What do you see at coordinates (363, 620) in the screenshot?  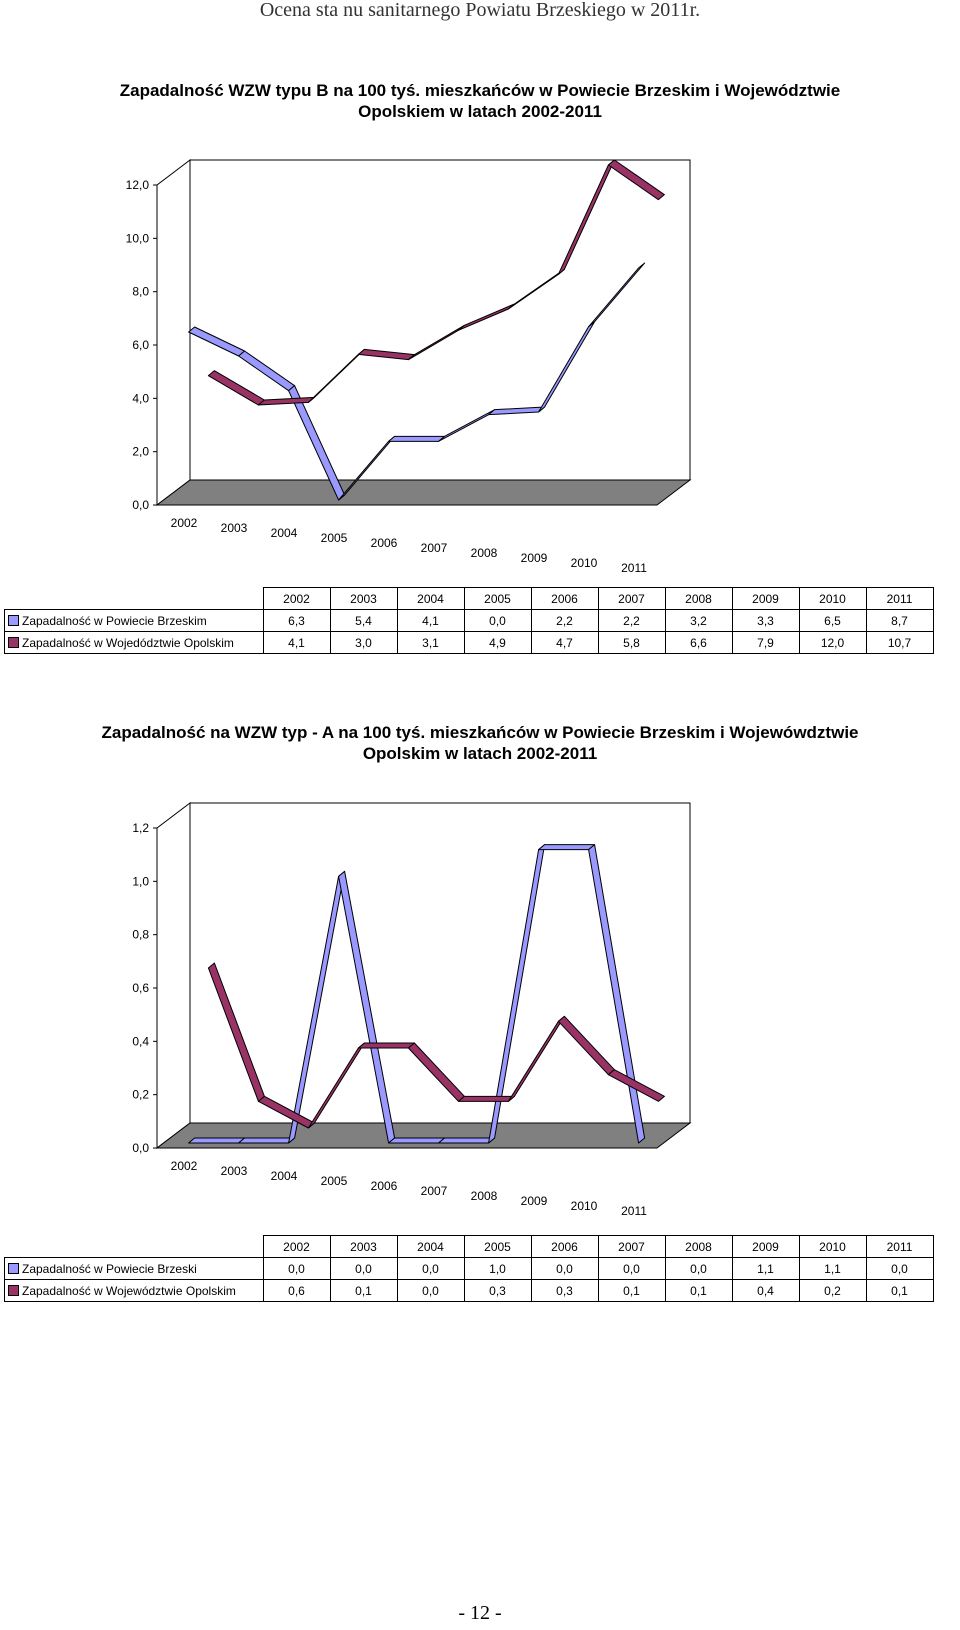 I see `chart1-table-value: 5,4` at bounding box center [363, 620].